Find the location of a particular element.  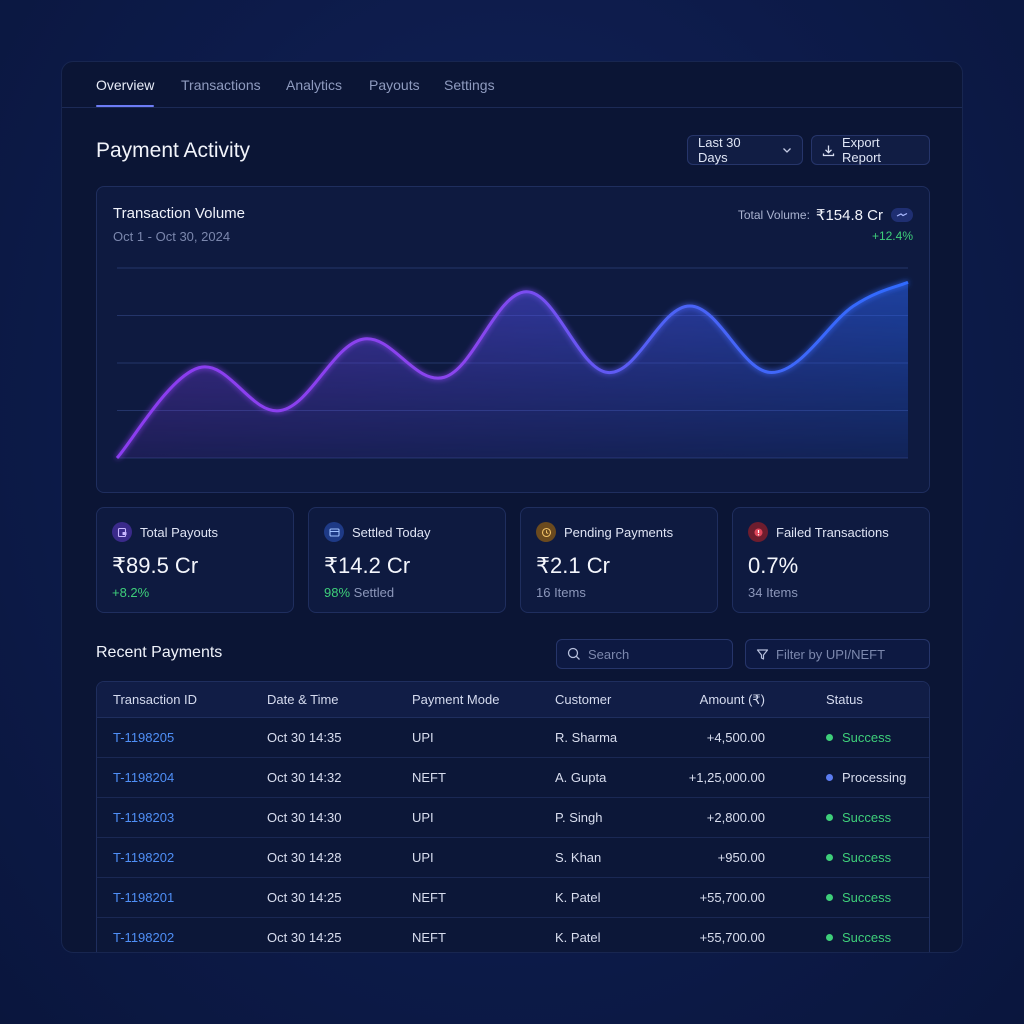

tab-overview: Overview is located at coordinates (125, 85).